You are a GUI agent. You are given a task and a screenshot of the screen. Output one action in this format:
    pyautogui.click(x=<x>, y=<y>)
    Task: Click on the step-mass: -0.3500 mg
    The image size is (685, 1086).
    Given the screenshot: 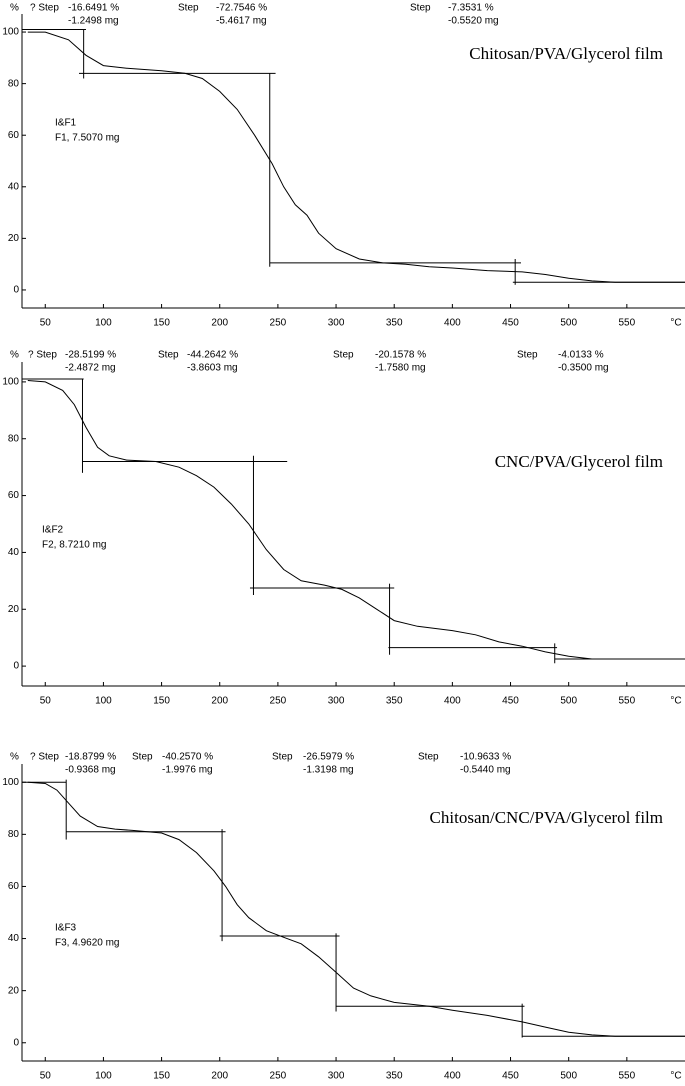 What is the action you would take?
    pyautogui.click(x=583, y=368)
    